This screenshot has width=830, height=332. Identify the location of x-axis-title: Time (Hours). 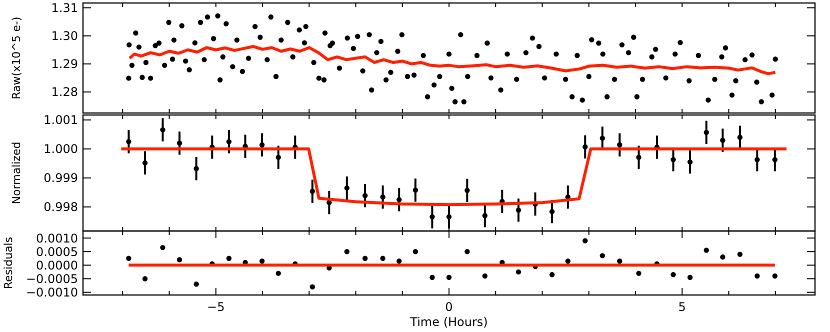
(448, 322).